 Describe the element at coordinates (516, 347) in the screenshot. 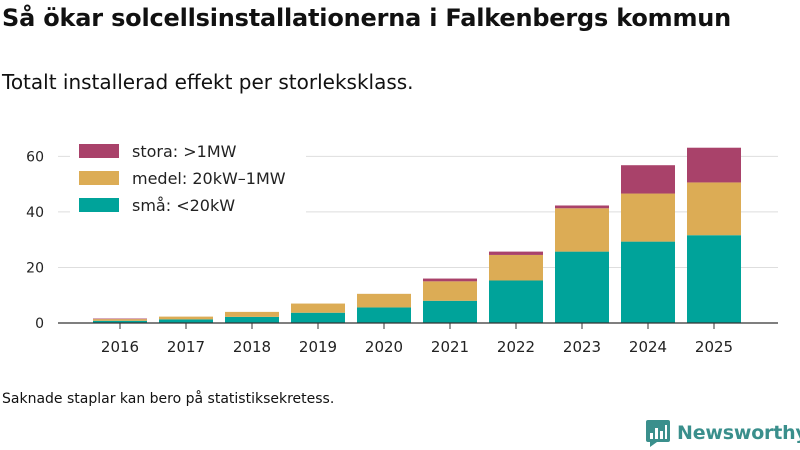

I see `x-tick-label: 2022` at that location.